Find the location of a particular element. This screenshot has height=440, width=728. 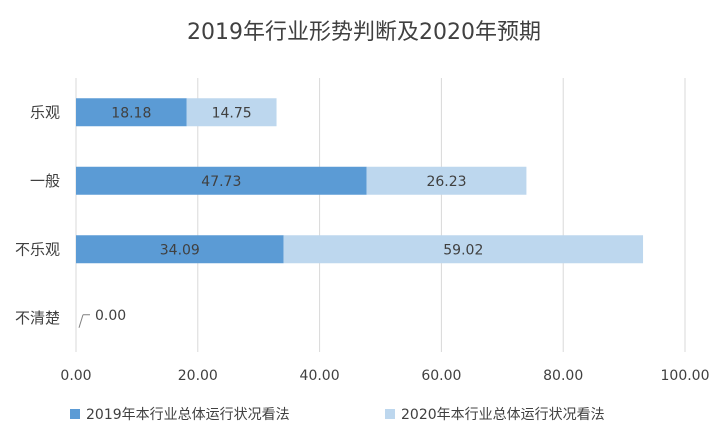

x-tick-label: 60.00 is located at coordinates (441, 376).